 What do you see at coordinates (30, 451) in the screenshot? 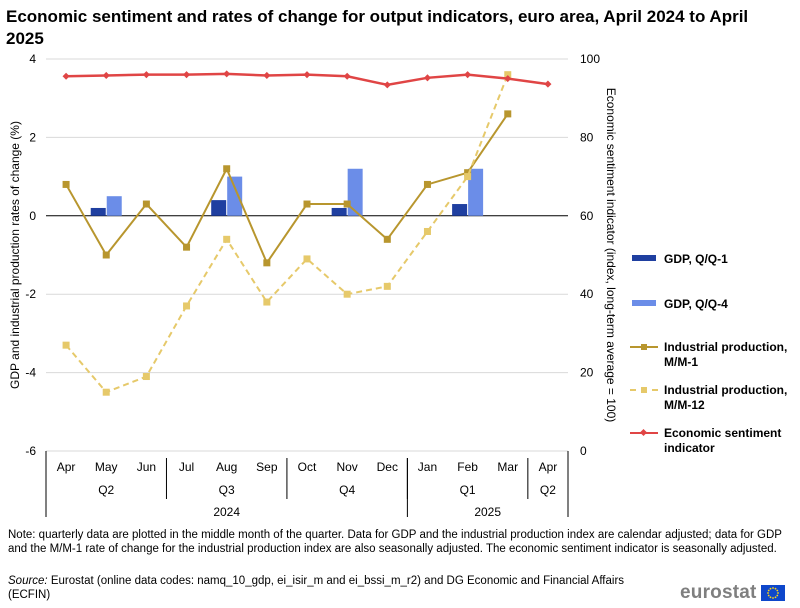
I see `left-tick-label: -6` at bounding box center [30, 451].